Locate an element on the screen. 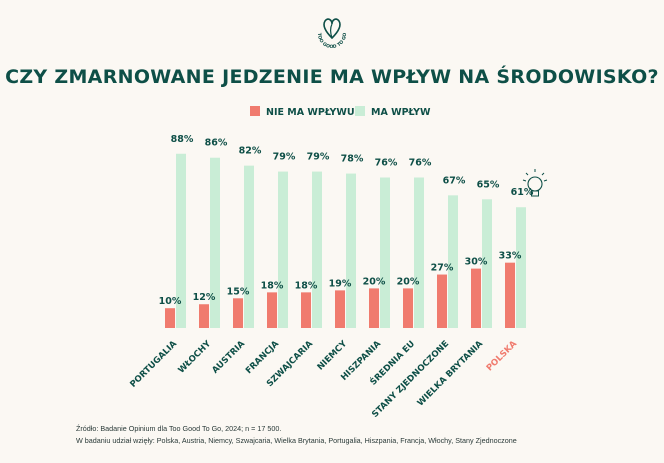 This screenshot has width=664, height=463. category-label-niemcy: NIEMCY is located at coordinates (333, 356).